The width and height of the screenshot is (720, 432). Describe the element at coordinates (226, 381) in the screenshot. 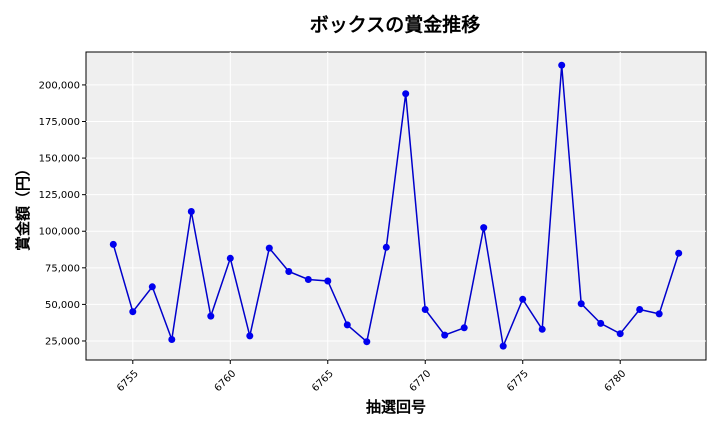

I see `x-tick-label: 6760` at that location.